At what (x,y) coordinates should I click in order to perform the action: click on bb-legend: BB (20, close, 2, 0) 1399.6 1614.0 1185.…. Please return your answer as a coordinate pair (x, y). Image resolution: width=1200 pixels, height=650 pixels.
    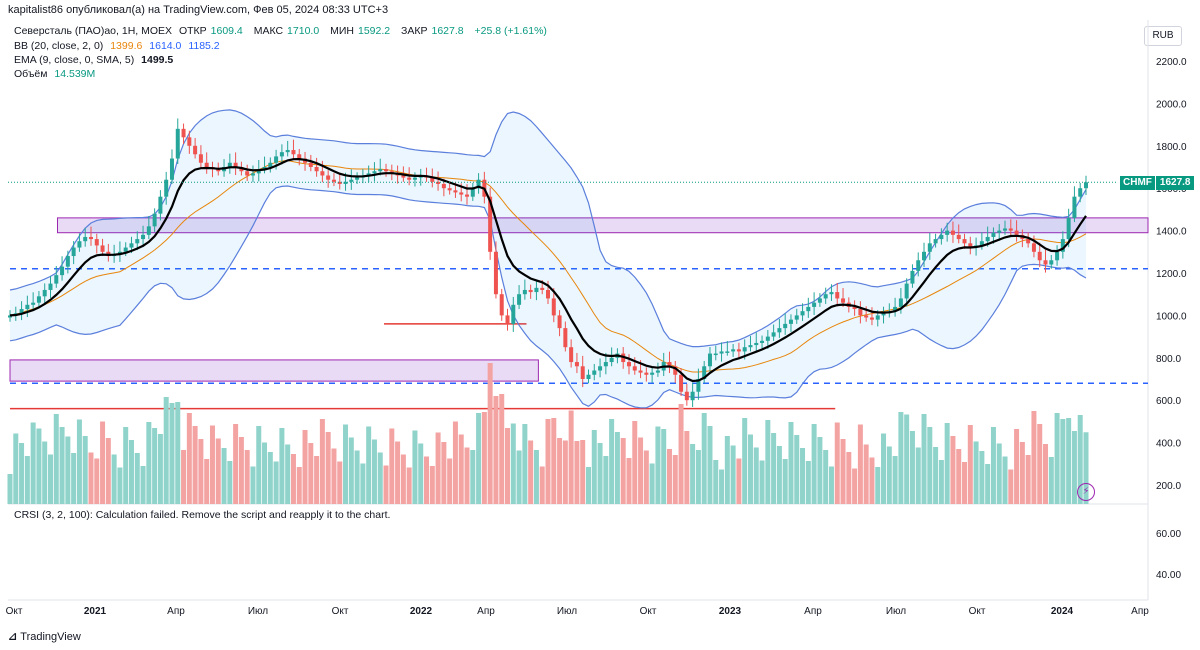
    Looking at the image, I should click on (117, 46).